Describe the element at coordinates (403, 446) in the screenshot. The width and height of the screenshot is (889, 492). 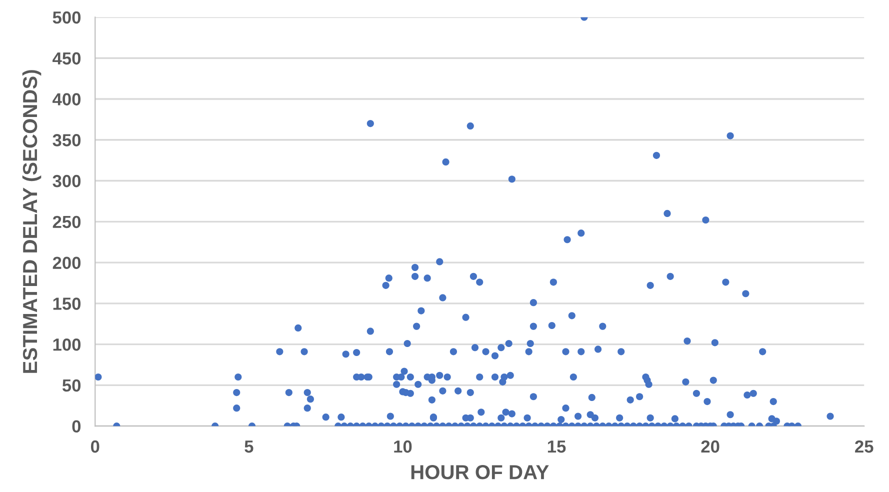
I see `x-tick-label: 10` at that location.